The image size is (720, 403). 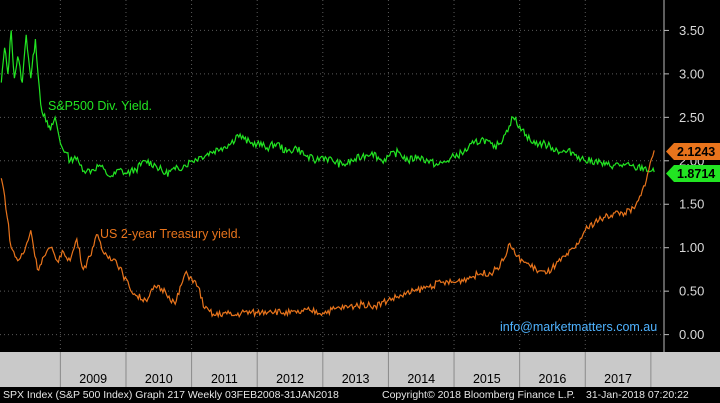 I want to click on y-axis: 0.000.501.001.502.002.503.003.50, so click(x=683, y=176).